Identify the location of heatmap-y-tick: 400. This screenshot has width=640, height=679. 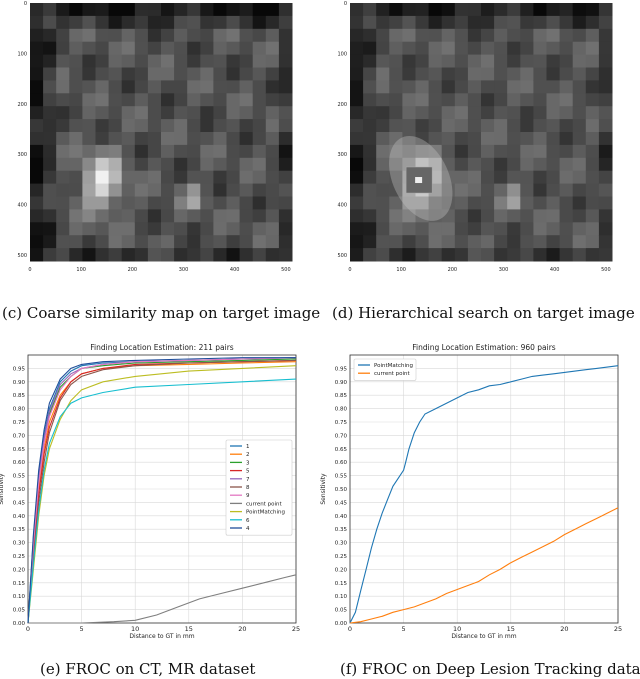
(22, 206).